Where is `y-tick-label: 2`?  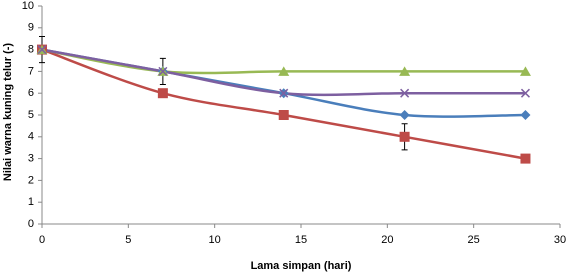 y-tick-label: 2 is located at coordinates (31, 180).